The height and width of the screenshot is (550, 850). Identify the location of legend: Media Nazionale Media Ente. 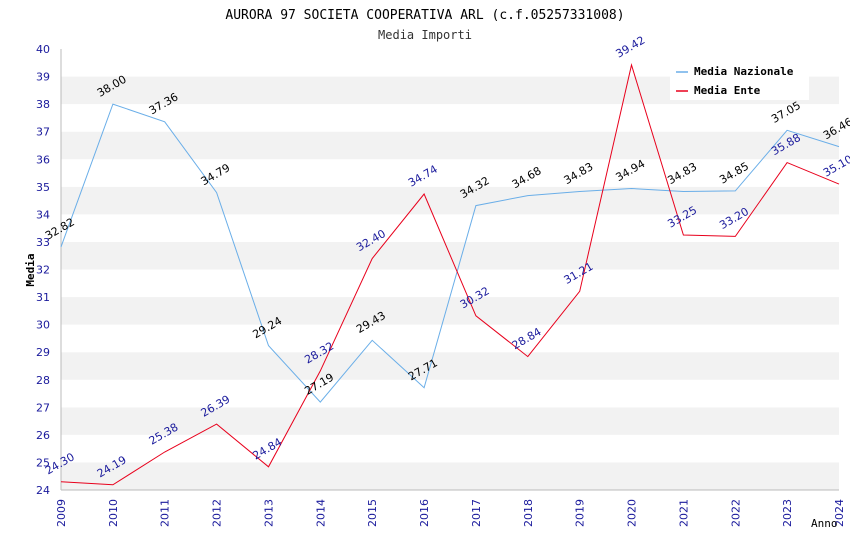
(739, 79).